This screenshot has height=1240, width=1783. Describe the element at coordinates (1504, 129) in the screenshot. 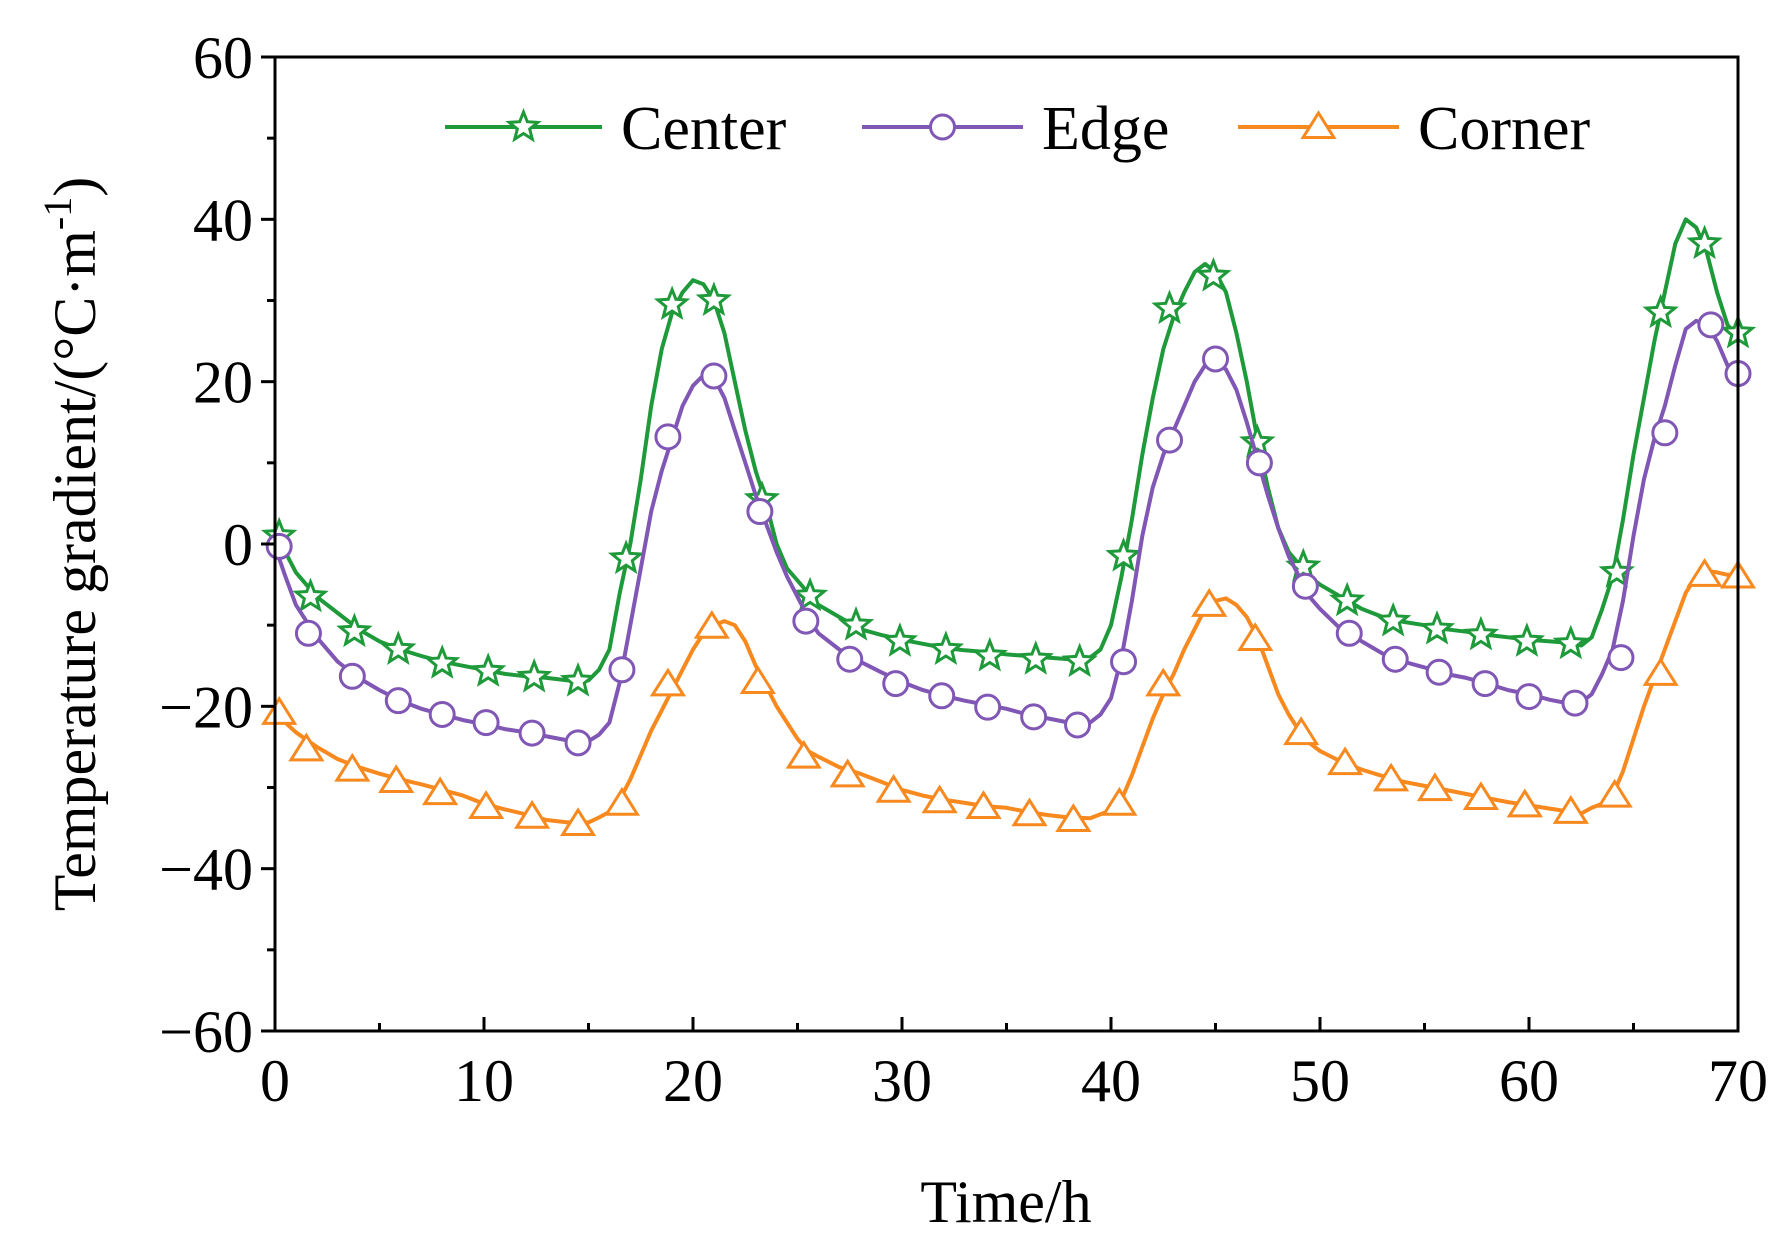

I see `legend-label: Corner` at that location.